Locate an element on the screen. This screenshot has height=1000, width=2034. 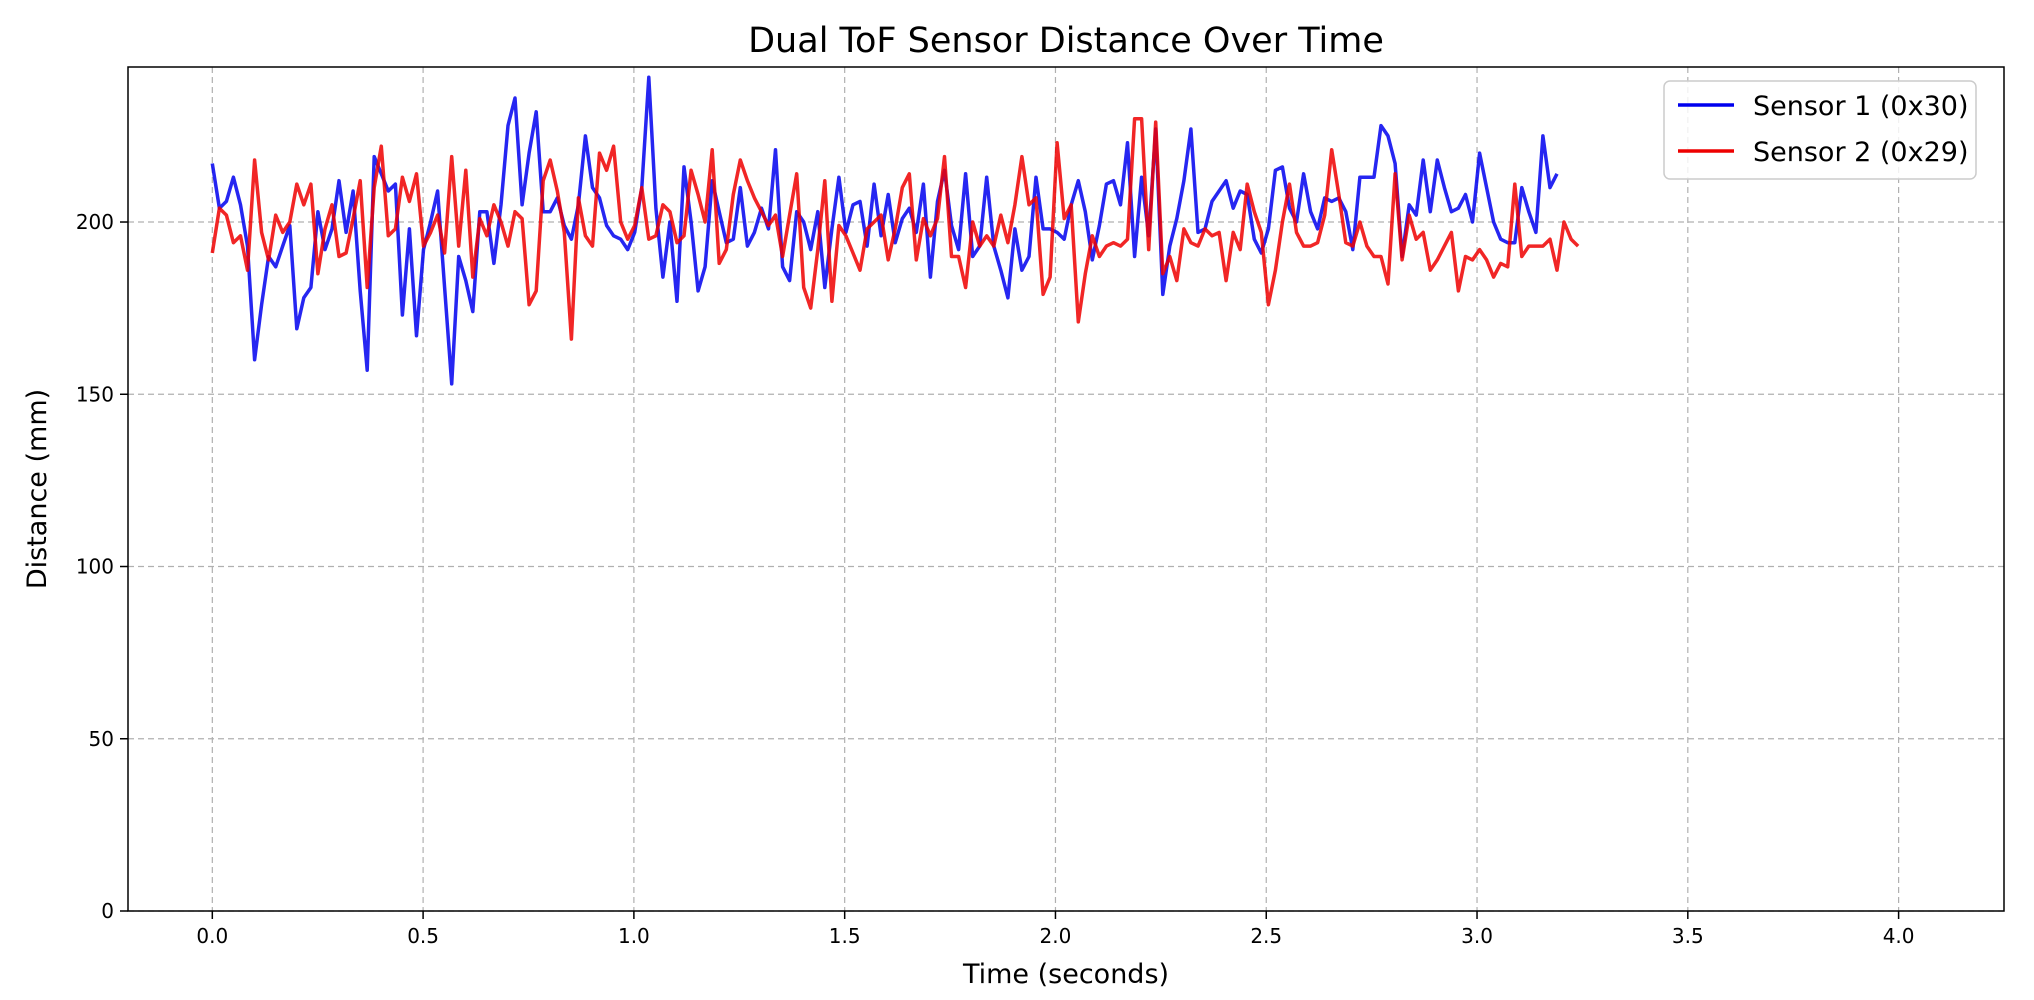
x-tick-label: 1.0 is located at coordinates (634, 936).